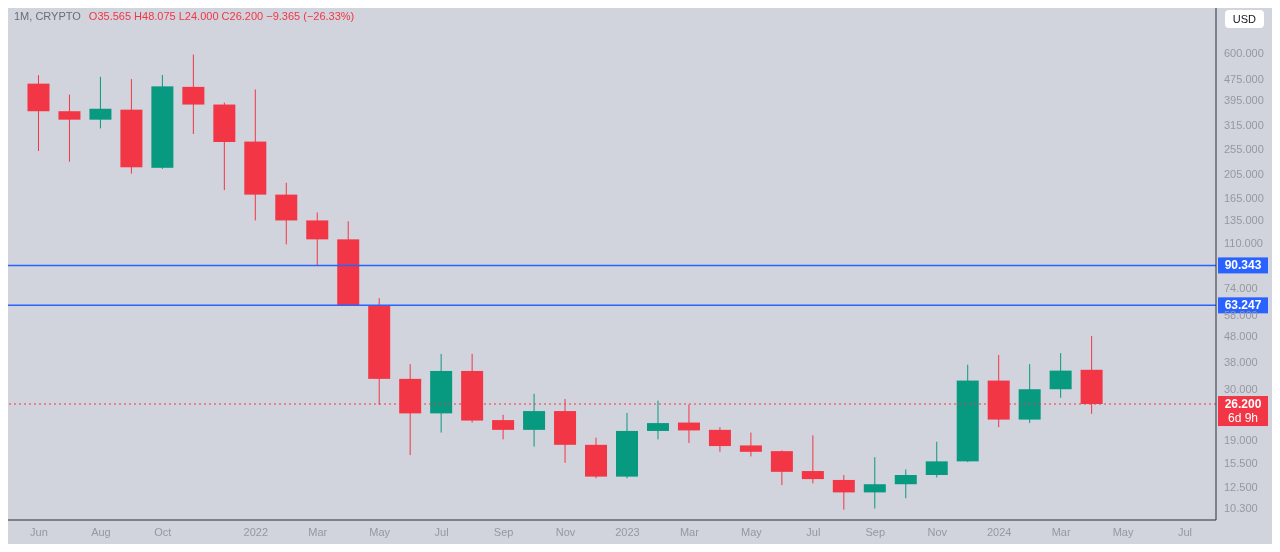 This screenshot has height=552, width=1280. I want to click on y-tick-label: 74.000, so click(1241, 287).